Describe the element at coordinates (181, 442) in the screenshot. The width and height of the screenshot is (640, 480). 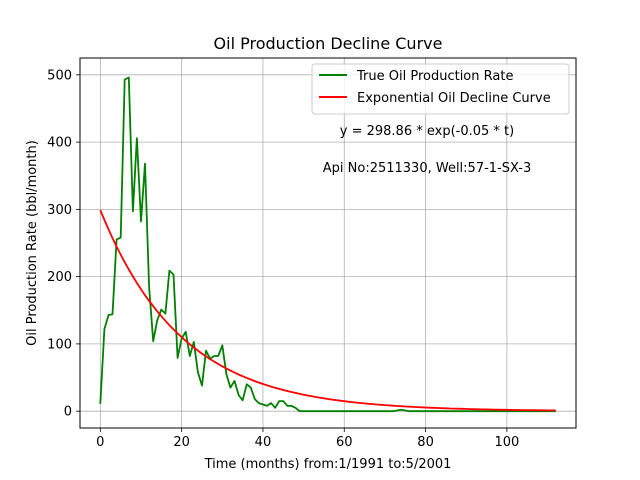
I see `x-tick-label: 20` at that location.